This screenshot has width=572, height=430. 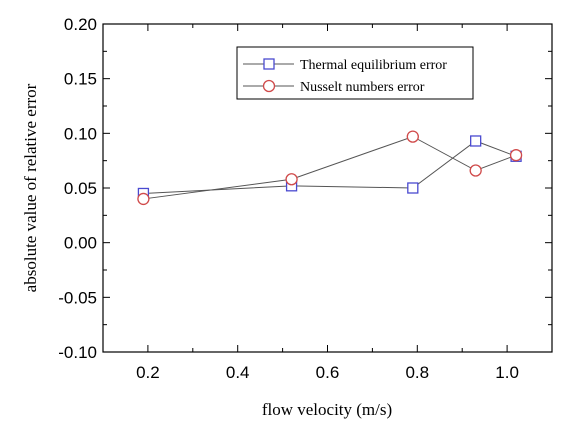 What do you see at coordinates (30, 187) in the screenshot?
I see `y-axis-title: absolute value of relative error` at bounding box center [30, 187].